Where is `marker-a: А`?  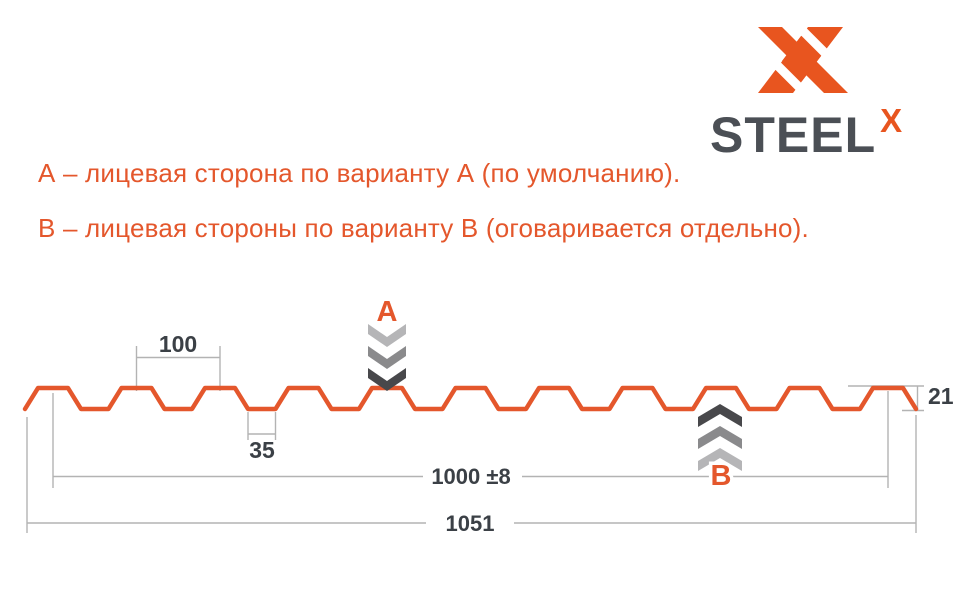
marker-a: А is located at coordinates (387, 343).